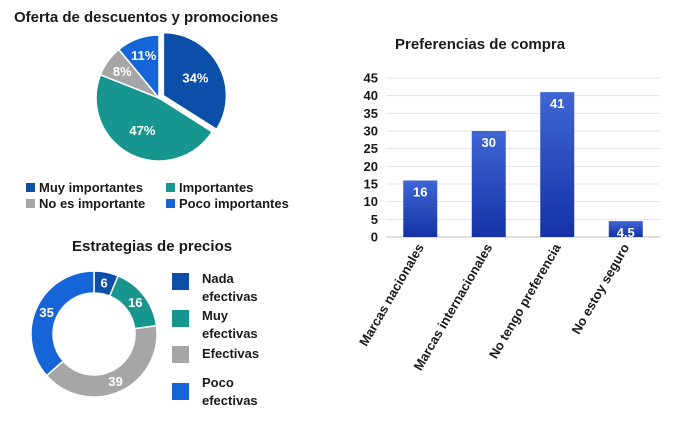 The height and width of the screenshot is (422, 679). What do you see at coordinates (135, 302) in the screenshot?
I see `doughnut-segment-label: 16` at bounding box center [135, 302].